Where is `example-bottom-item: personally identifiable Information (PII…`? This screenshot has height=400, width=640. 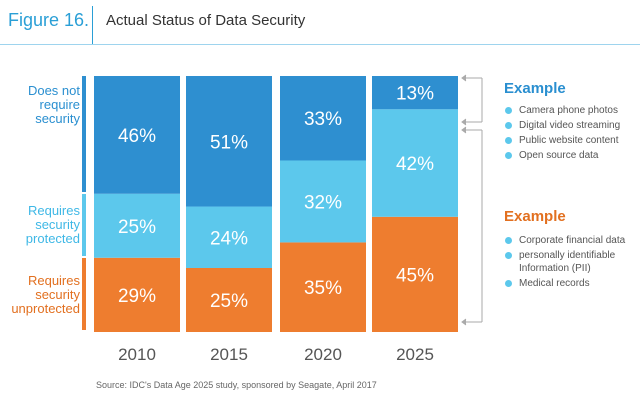
example-bottom-item: personally identifiable Information (PII… is located at coordinates (570, 262).